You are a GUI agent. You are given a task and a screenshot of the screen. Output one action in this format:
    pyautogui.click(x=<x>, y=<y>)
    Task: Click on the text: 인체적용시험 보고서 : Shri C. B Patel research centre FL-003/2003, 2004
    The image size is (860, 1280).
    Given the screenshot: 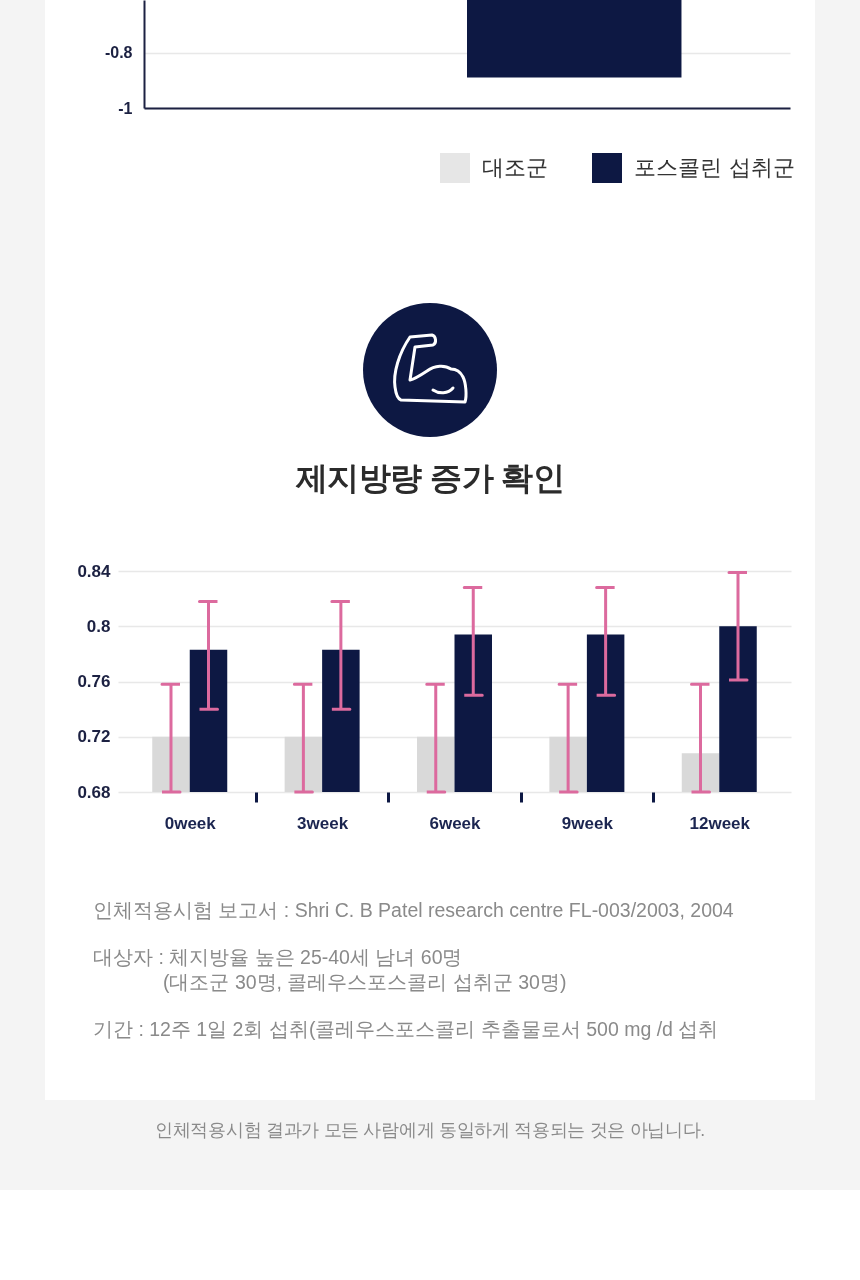 What is the action you would take?
    pyautogui.click(x=414, y=910)
    